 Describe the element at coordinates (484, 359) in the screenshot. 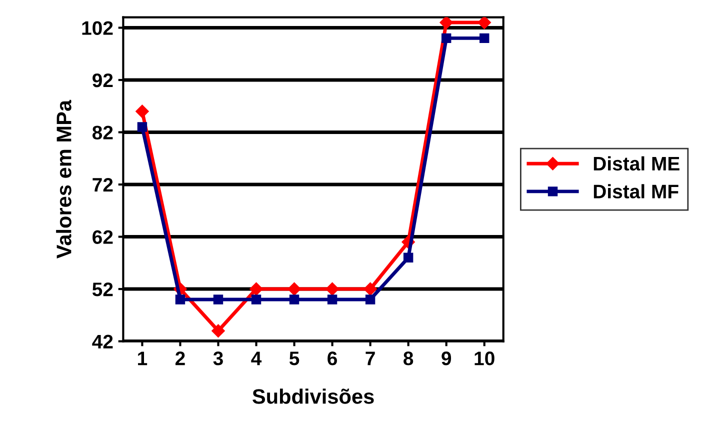

I see `x-tick-label: 10` at that location.